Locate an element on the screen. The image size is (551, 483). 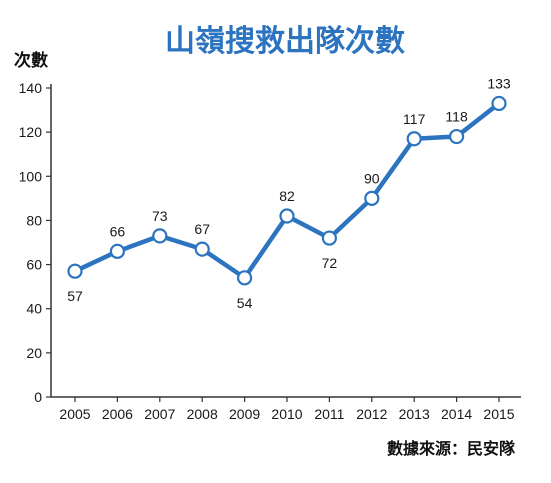
data-label: 66 is located at coordinates (118, 231).